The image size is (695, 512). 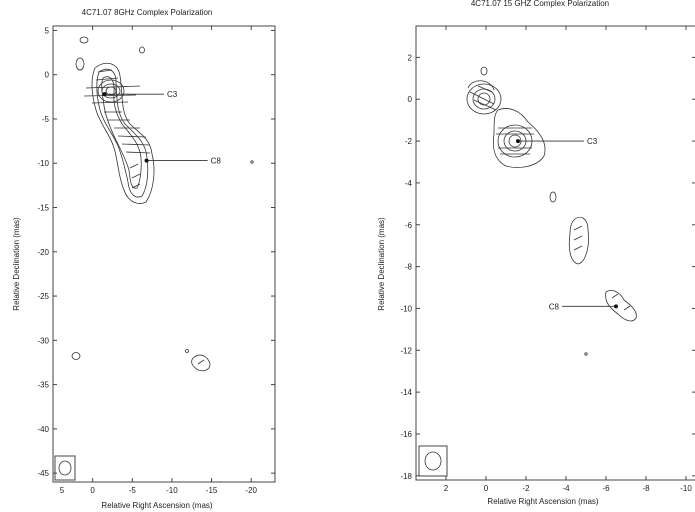 What do you see at coordinates (43, 163) in the screenshot?
I see `panel-8ghz-ytick-label: -10` at bounding box center [43, 163].